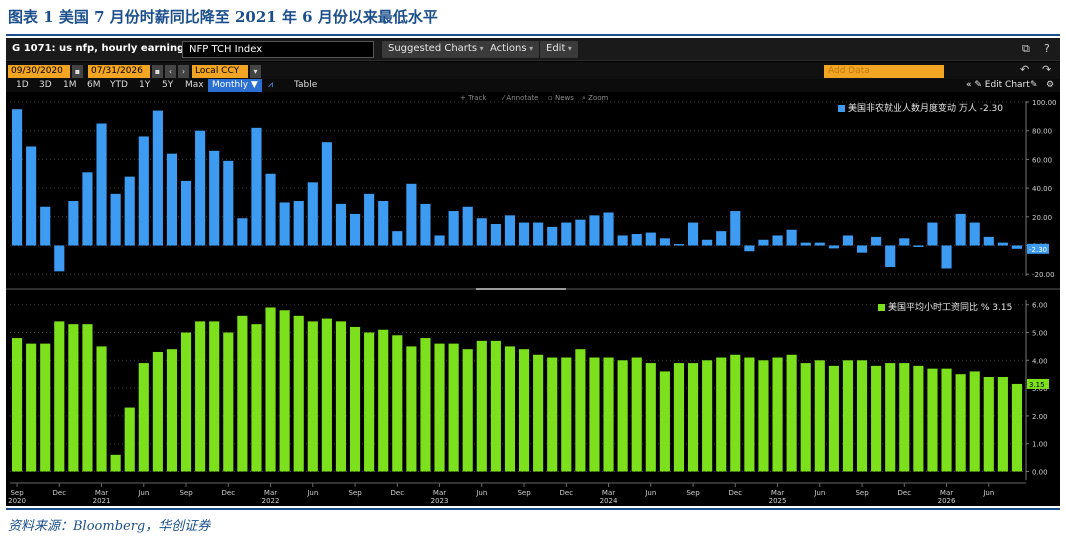 This screenshot has height=542, width=1066. Describe the element at coordinates (1042, 218) in the screenshot. I see `y-tick-label: 20.00` at that location.